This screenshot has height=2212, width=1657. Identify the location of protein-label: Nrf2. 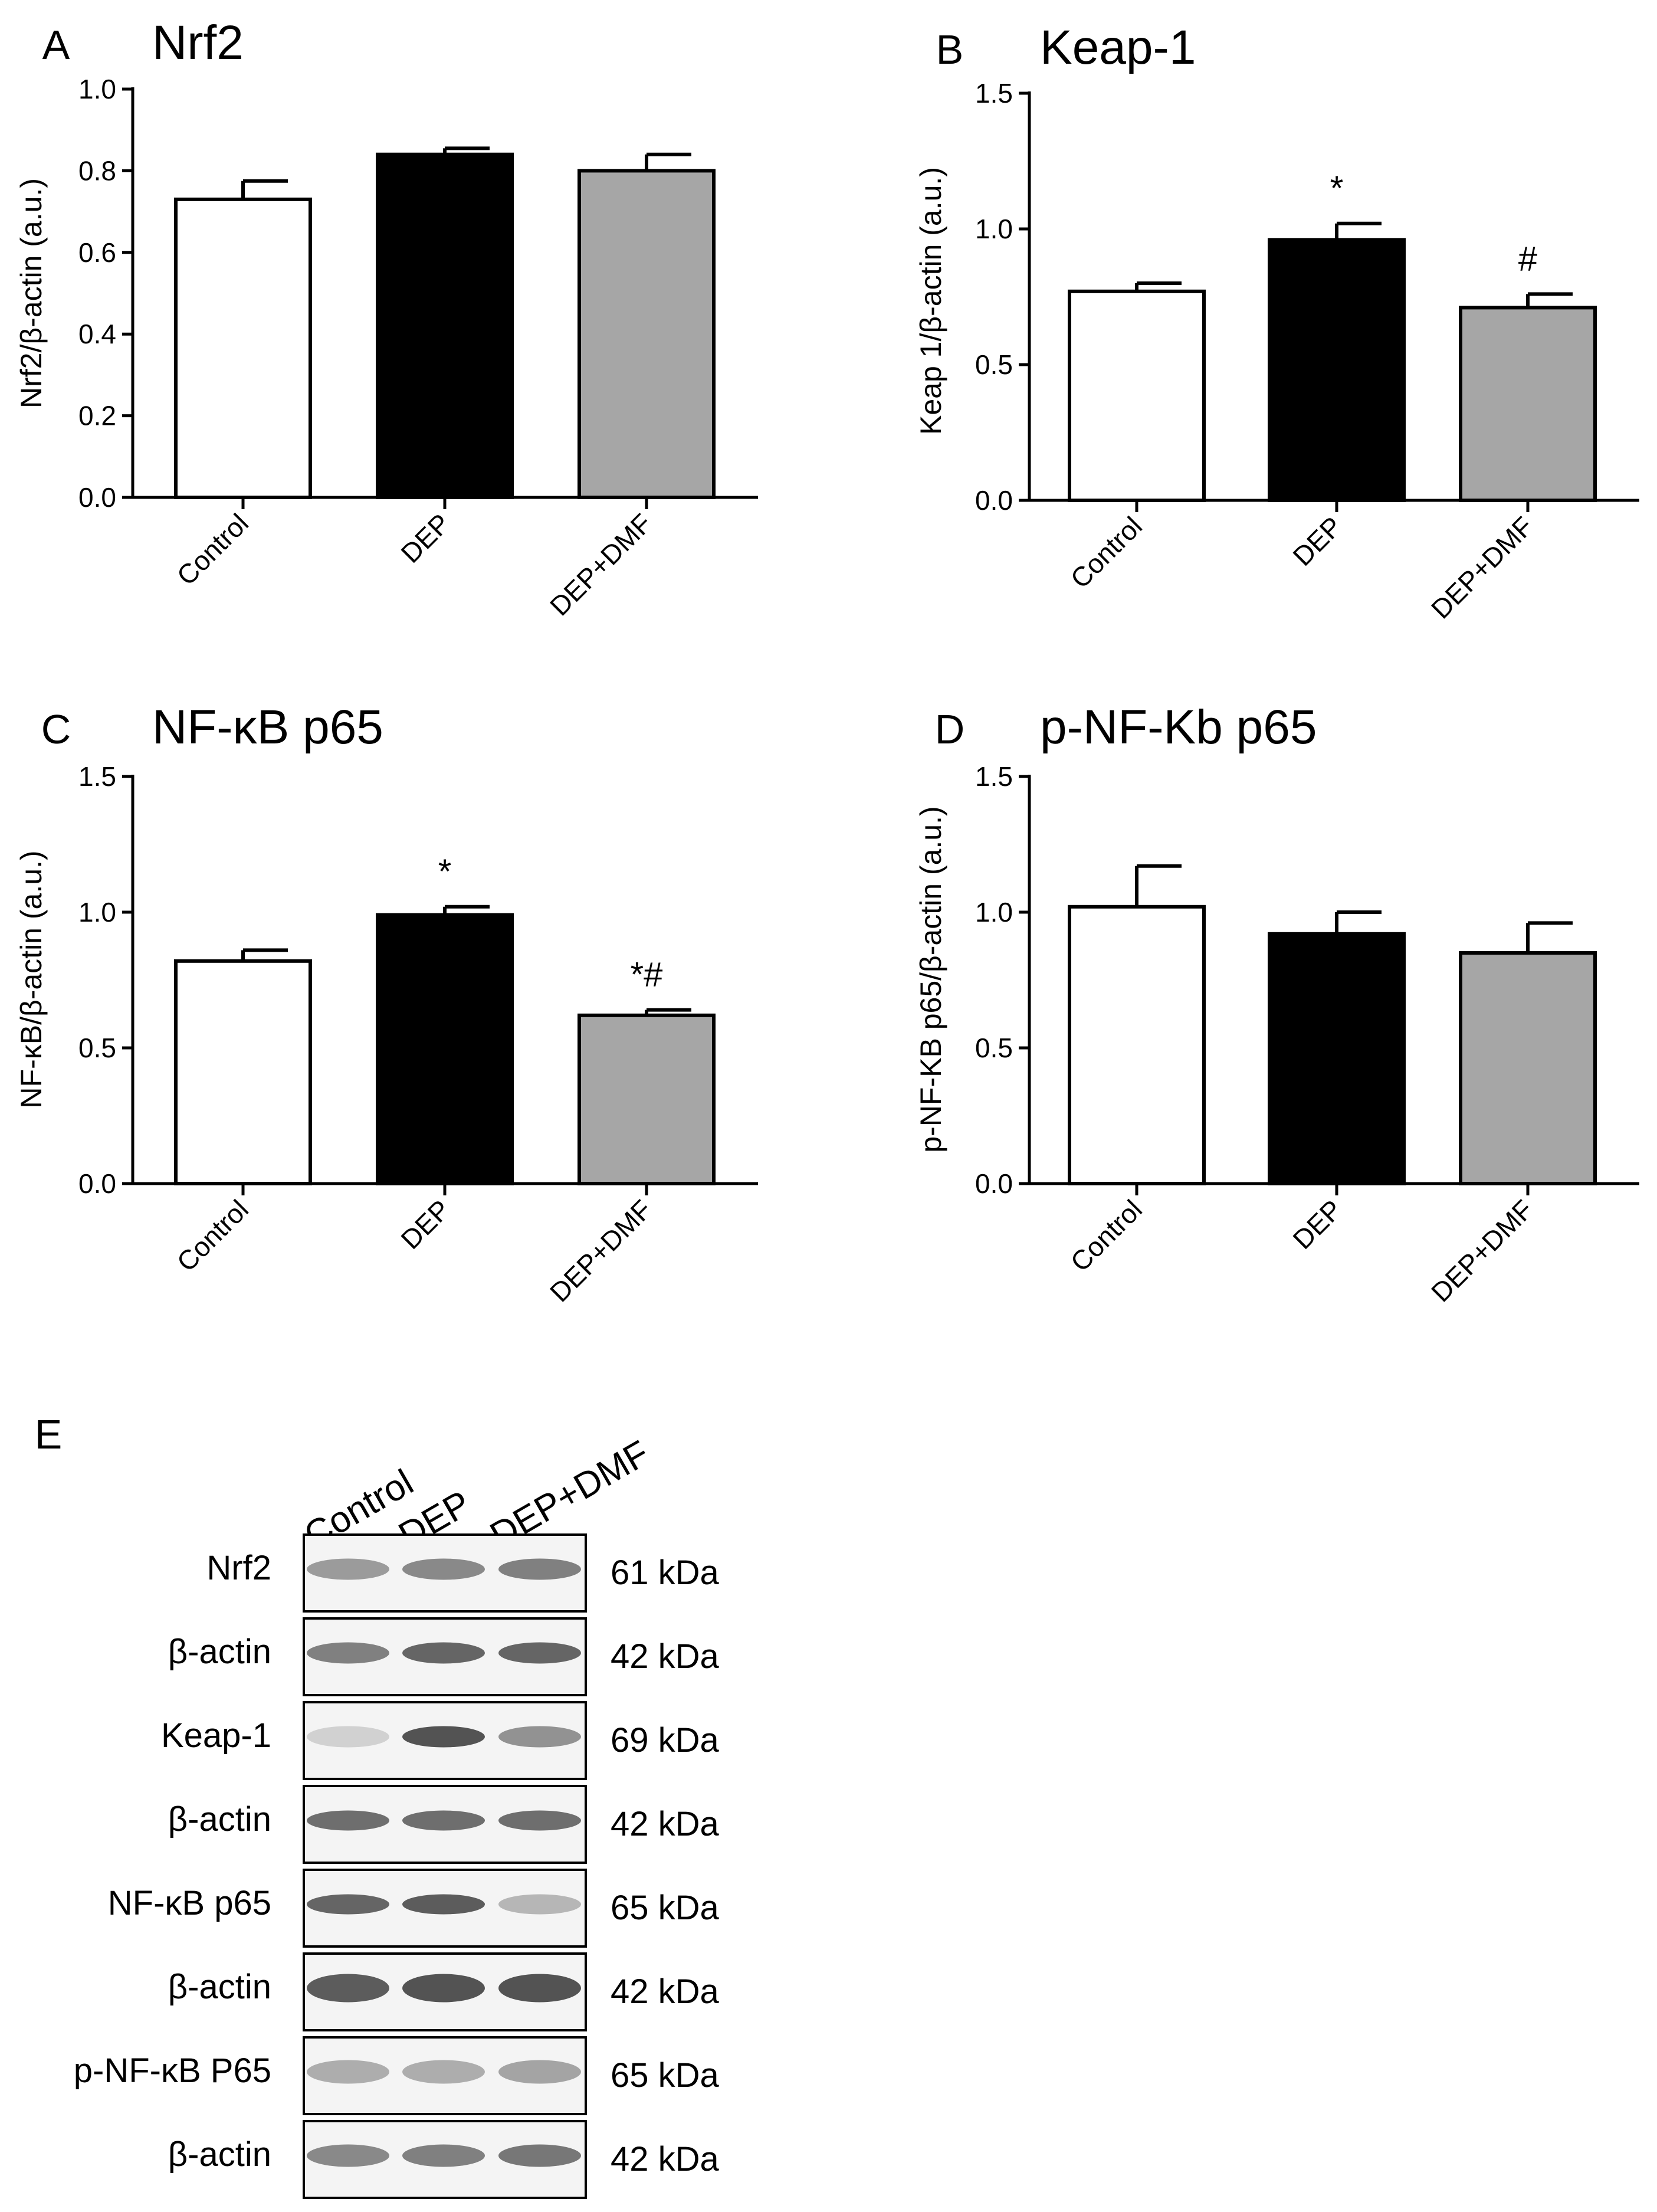
(238, 1568).